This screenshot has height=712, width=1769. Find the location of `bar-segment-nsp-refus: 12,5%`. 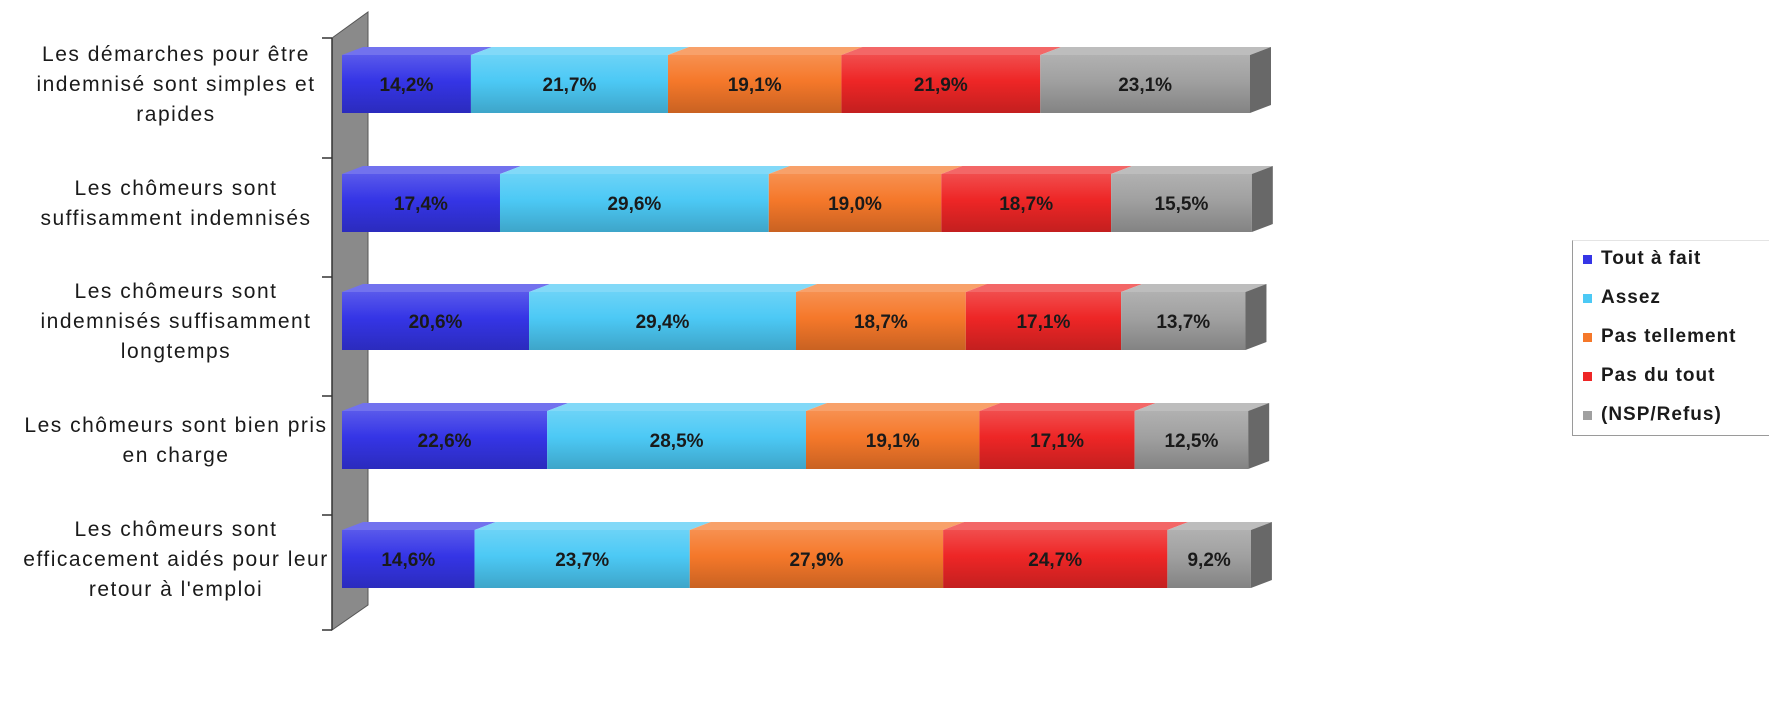

bar-segment-nsp-refus: 12,5% is located at coordinates (1202, 436).